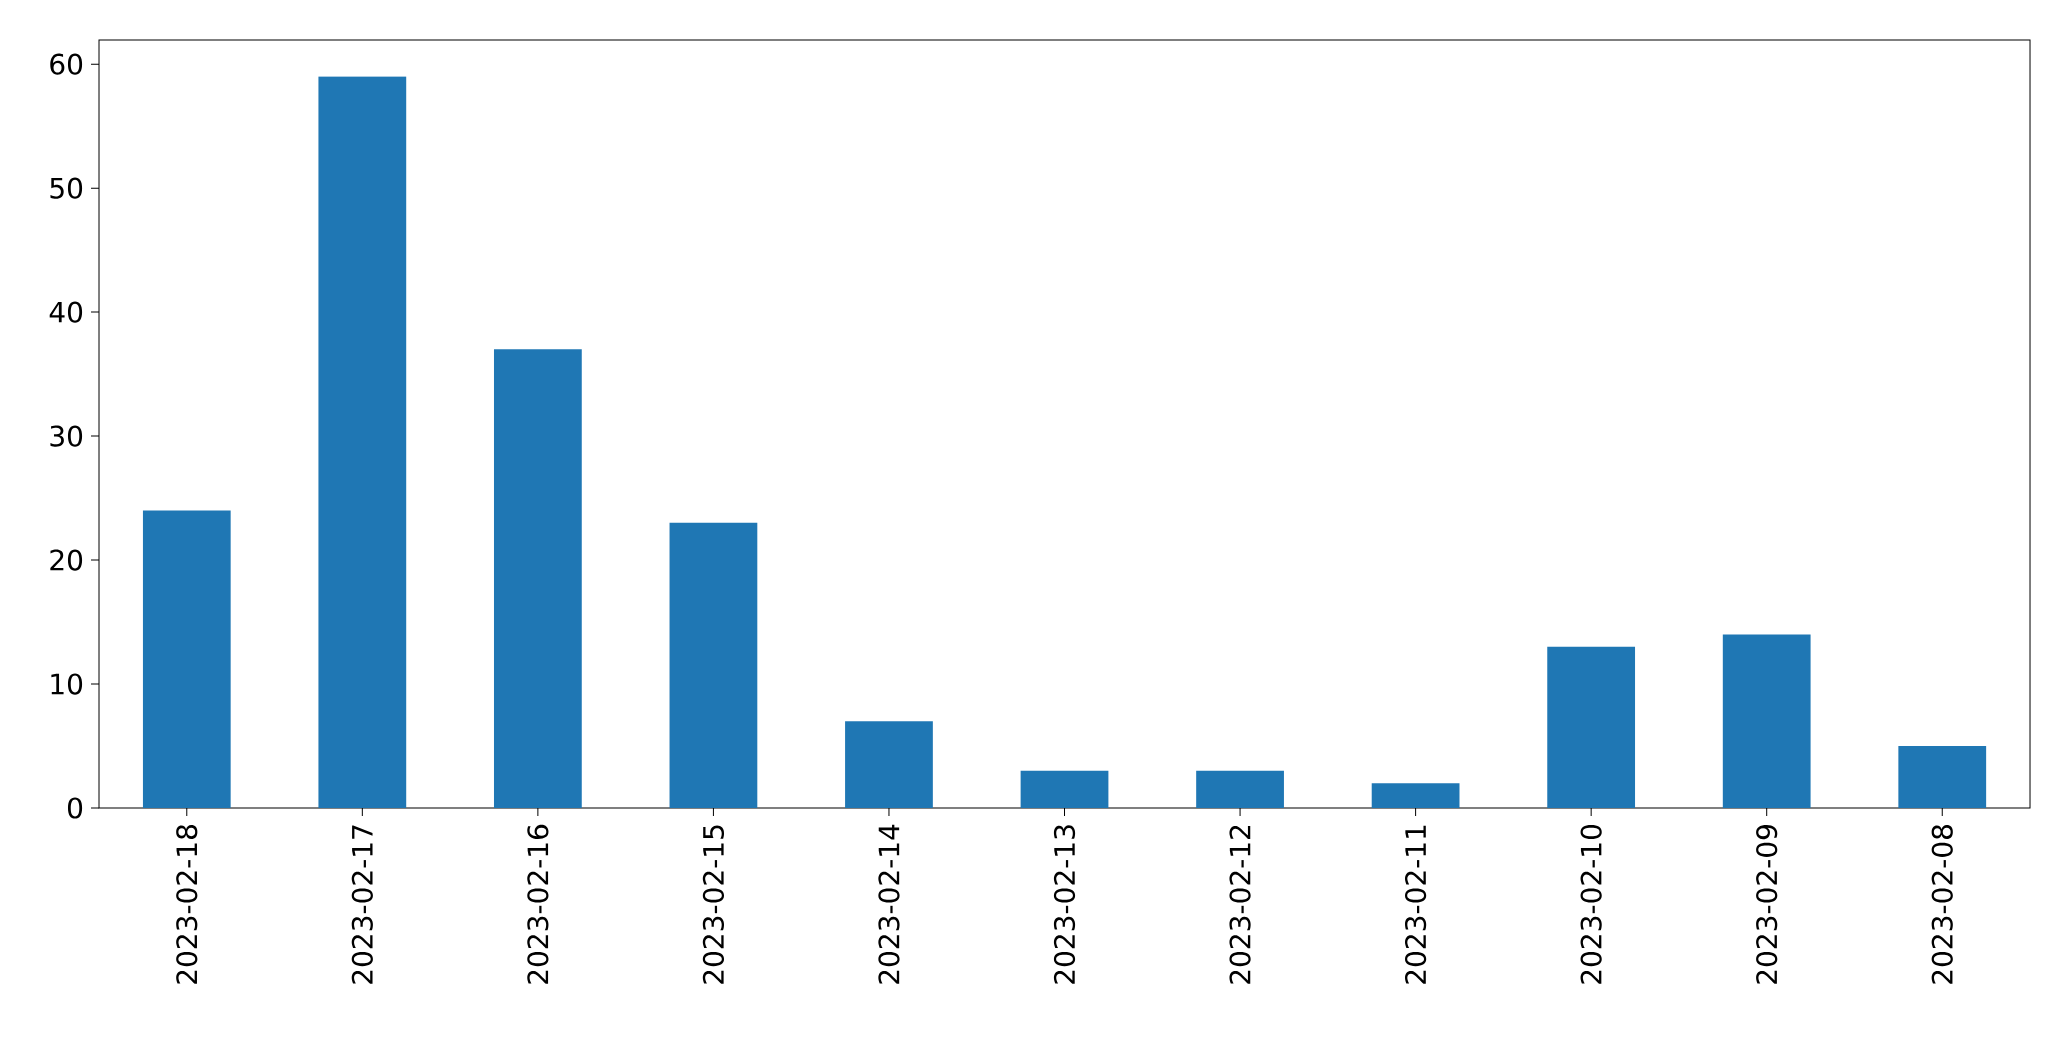 The height and width of the screenshot is (1061, 2071). What do you see at coordinates (66, 312) in the screenshot?
I see `y-tick-label: 40` at bounding box center [66, 312].